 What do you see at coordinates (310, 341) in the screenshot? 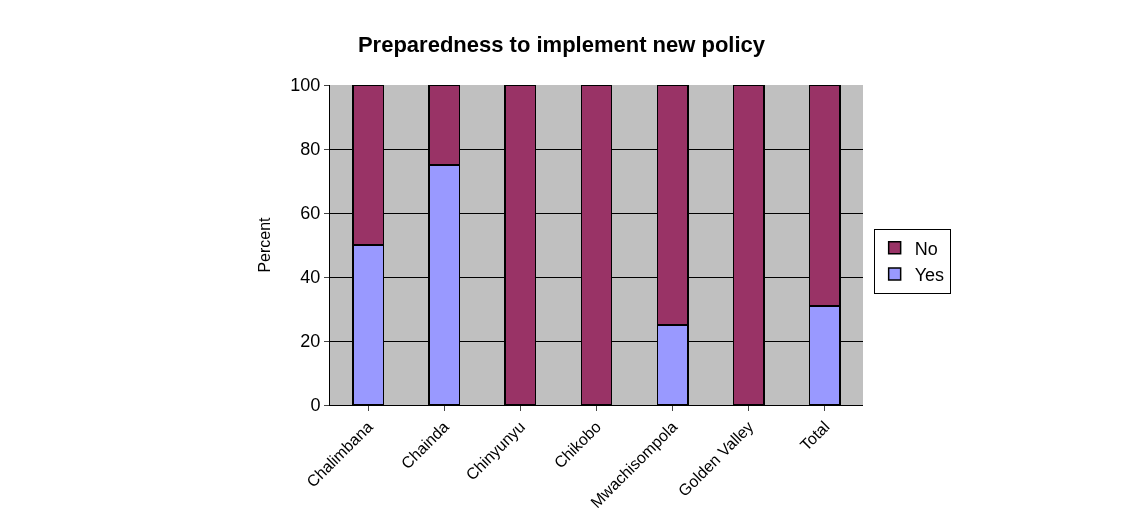
I see `y-tick-label: 20` at bounding box center [310, 341].